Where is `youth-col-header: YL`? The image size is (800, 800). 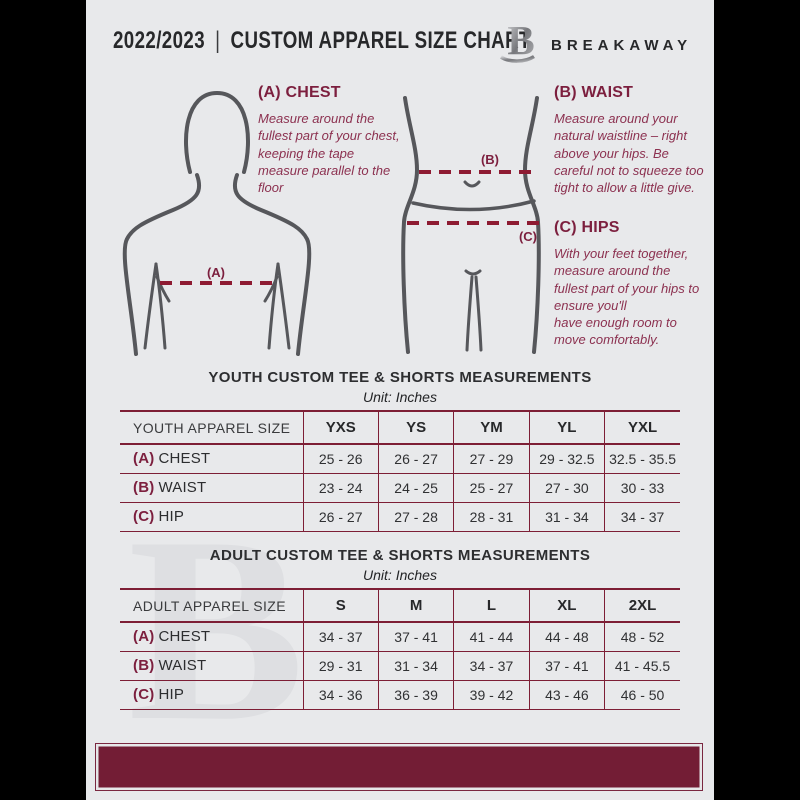 youth-col-header: YL is located at coordinates (566, 427).